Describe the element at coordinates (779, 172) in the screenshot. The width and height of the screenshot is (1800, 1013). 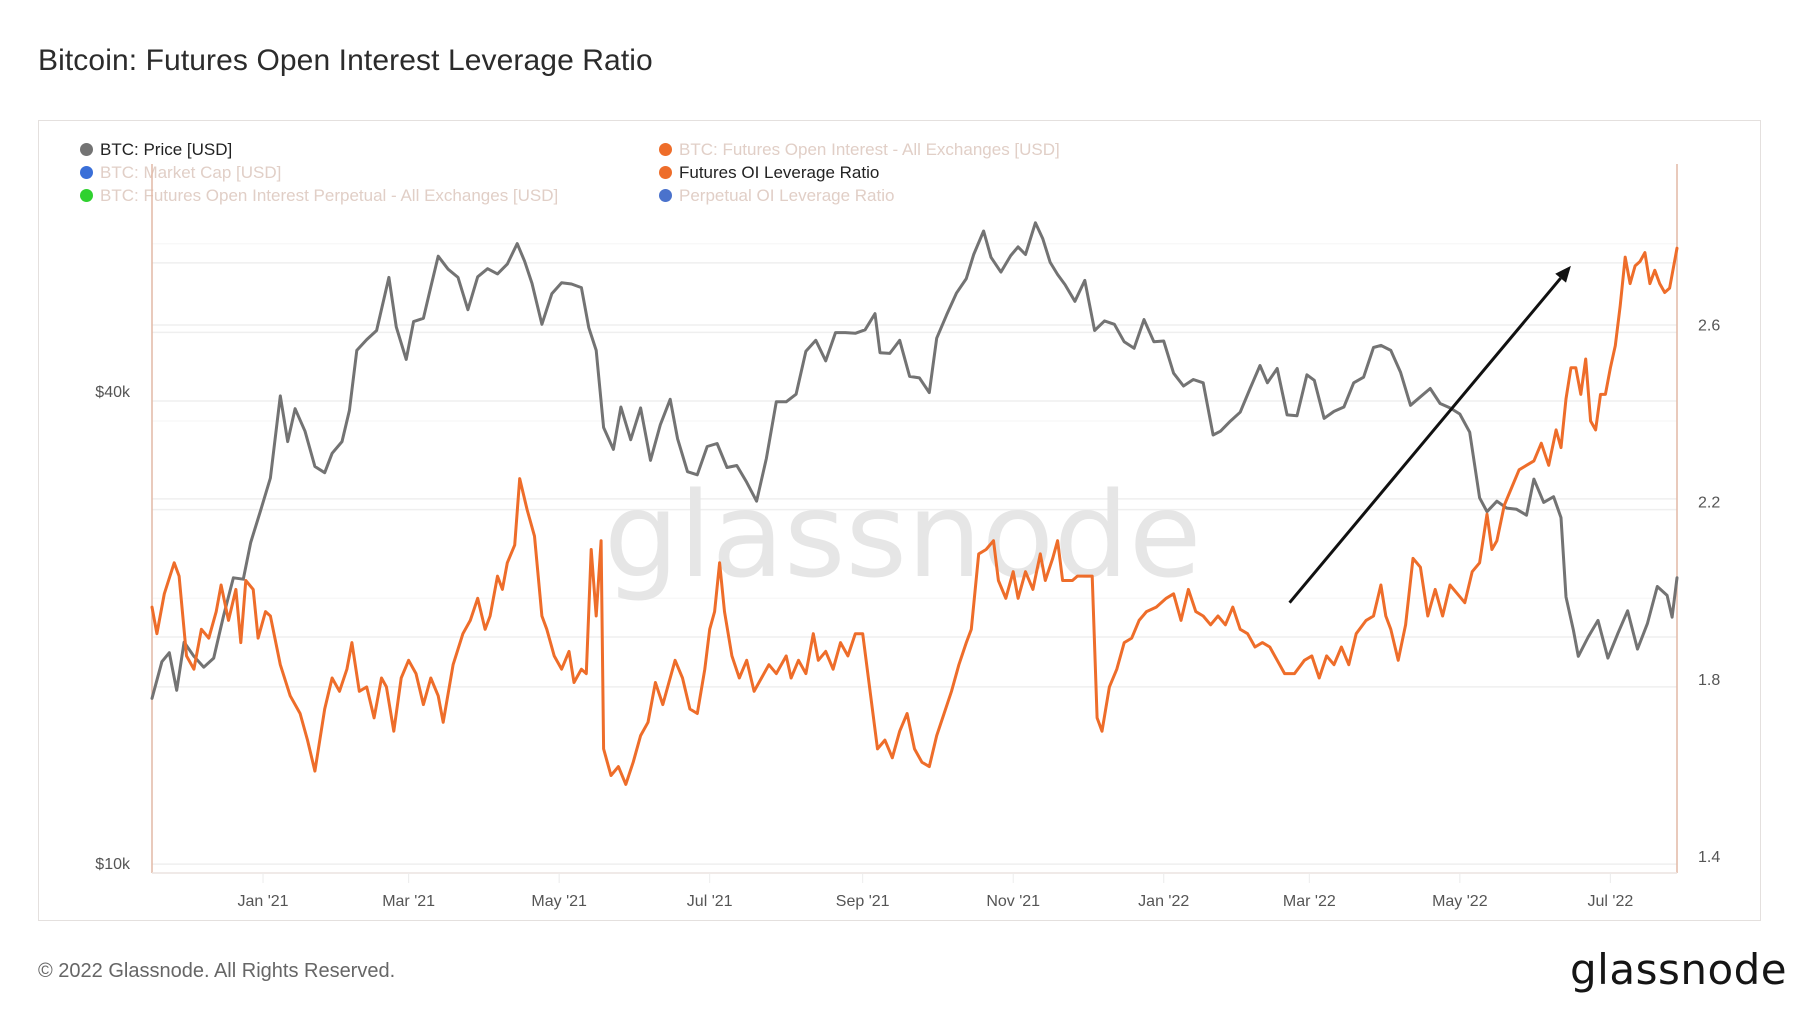
I see `legend-label: Futures OI Leverage Ratio` at that location.